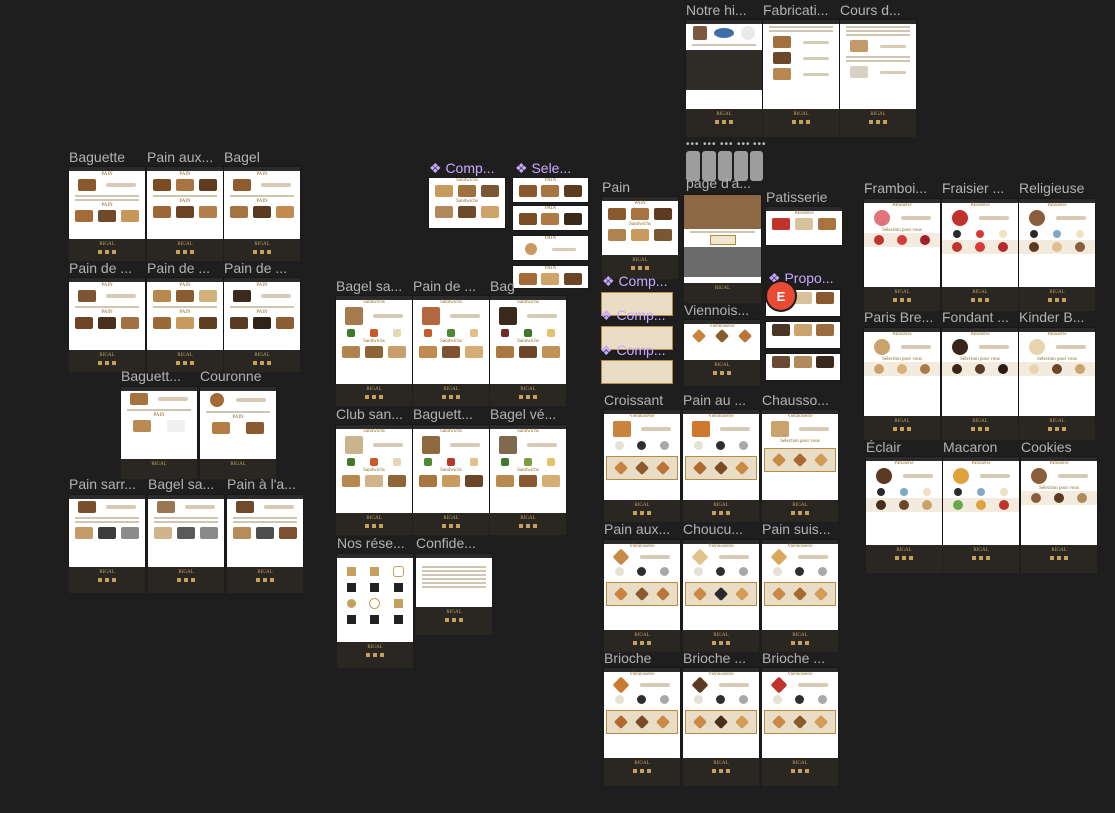  I want to click on component-sele-1: PAIN, so click(550, 190).